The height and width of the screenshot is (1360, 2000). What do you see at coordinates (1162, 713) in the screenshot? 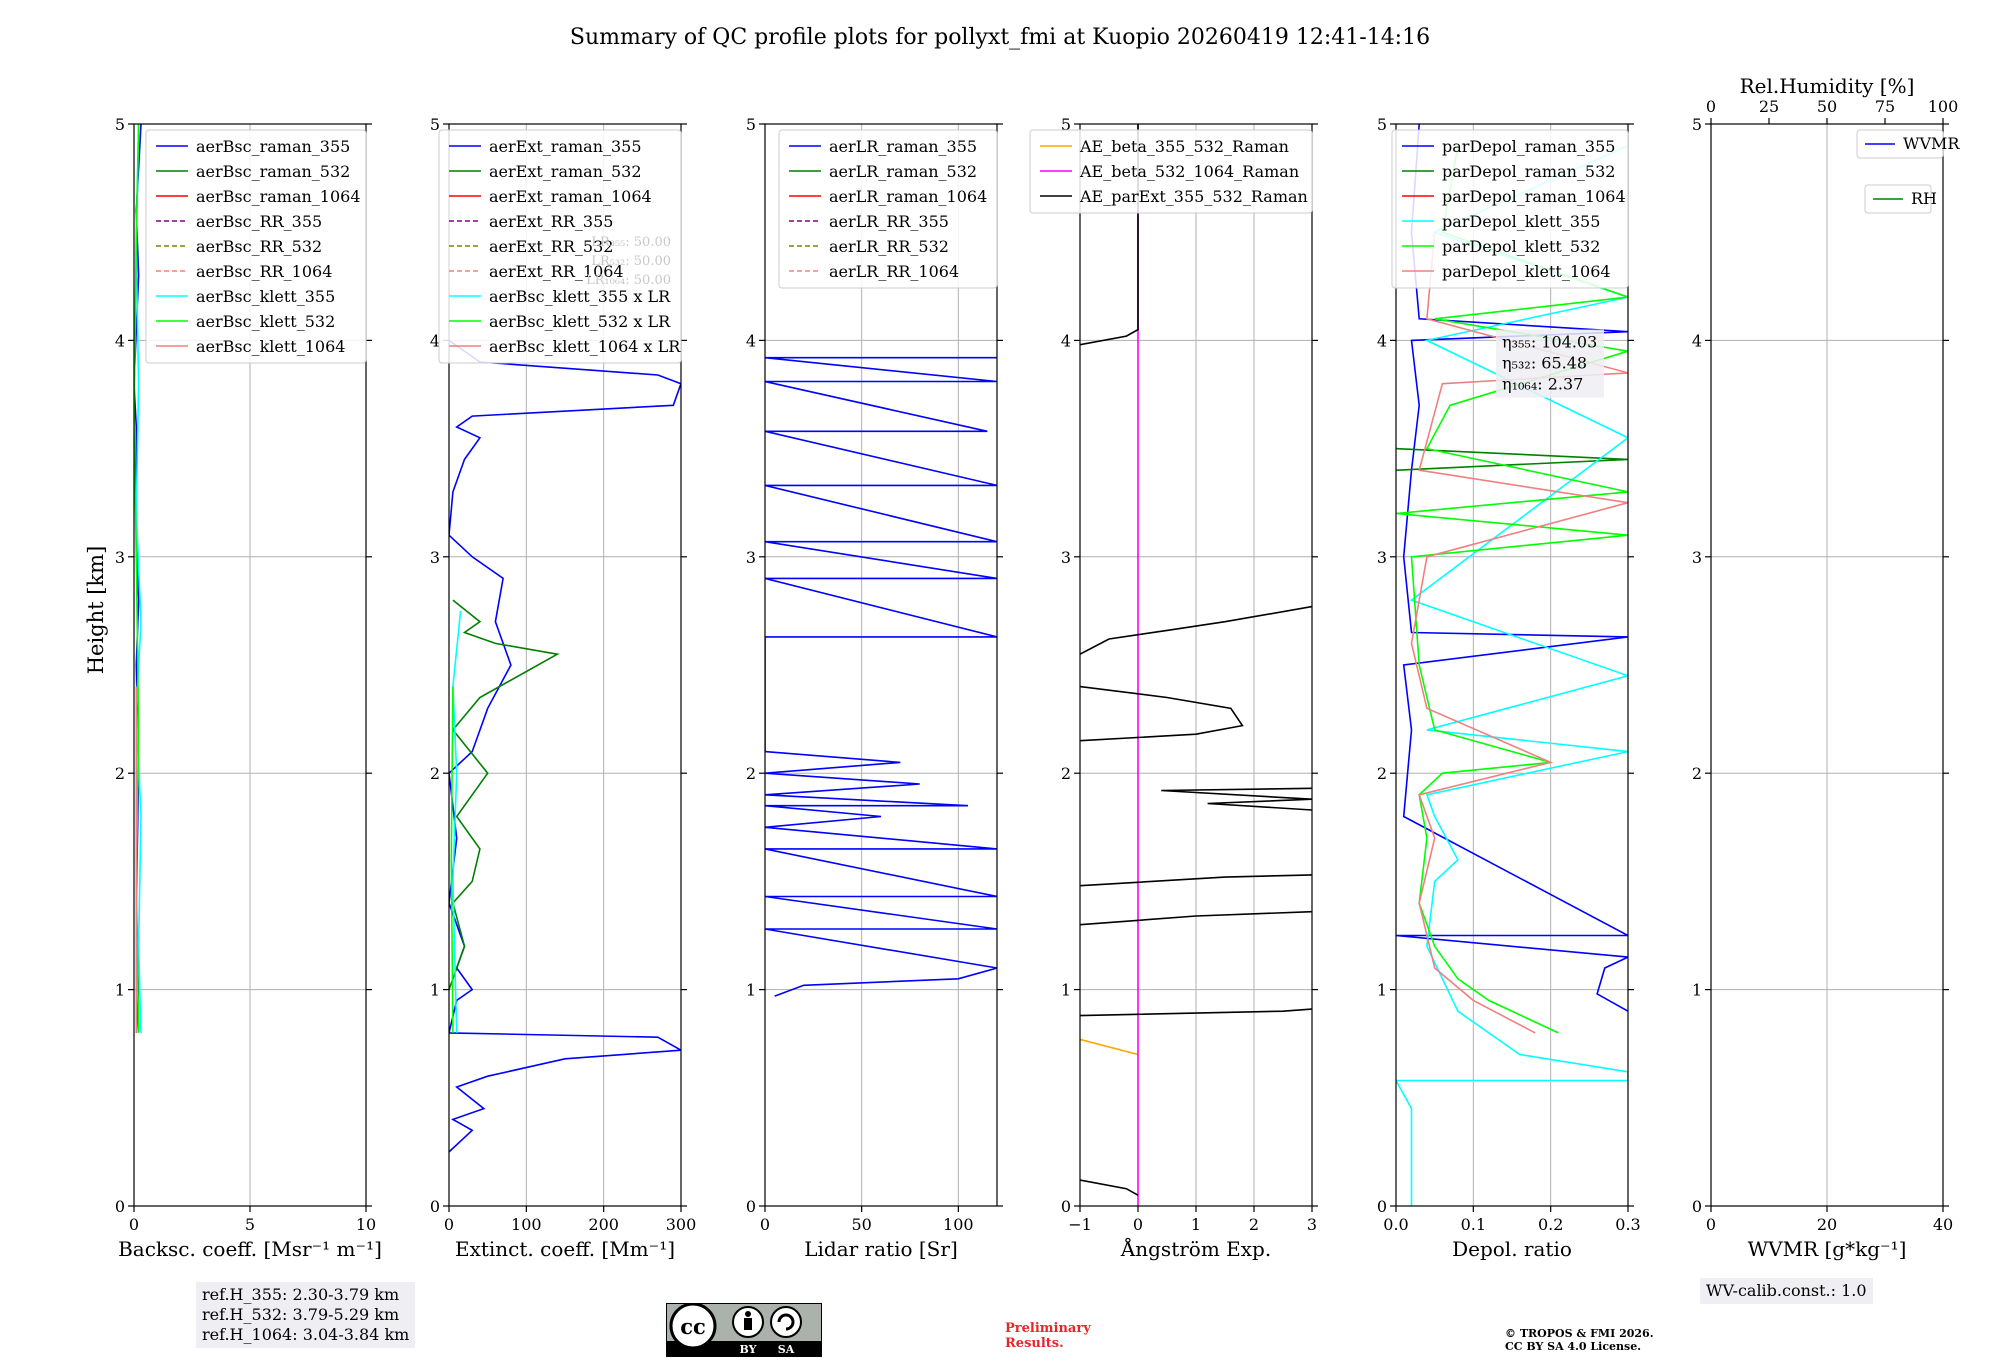
I see `series-line-ae-parext-355-532-raman-f` at bounding box center [1162, 713].